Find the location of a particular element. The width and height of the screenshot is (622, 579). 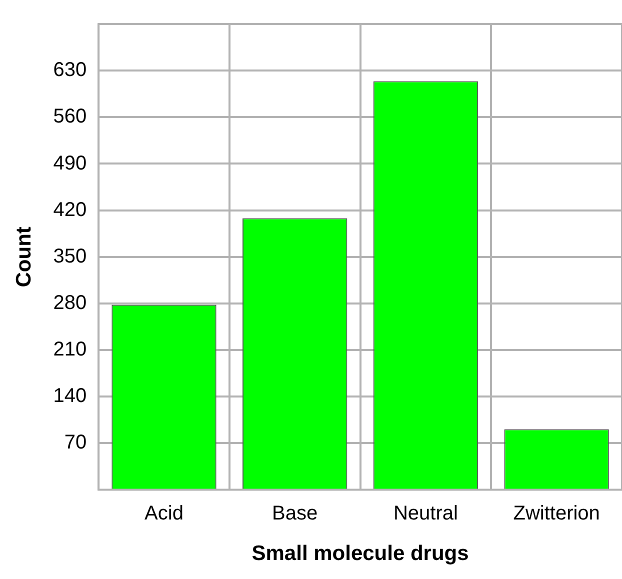

y-tick-label: 350 is located at coordinates (70, 256).